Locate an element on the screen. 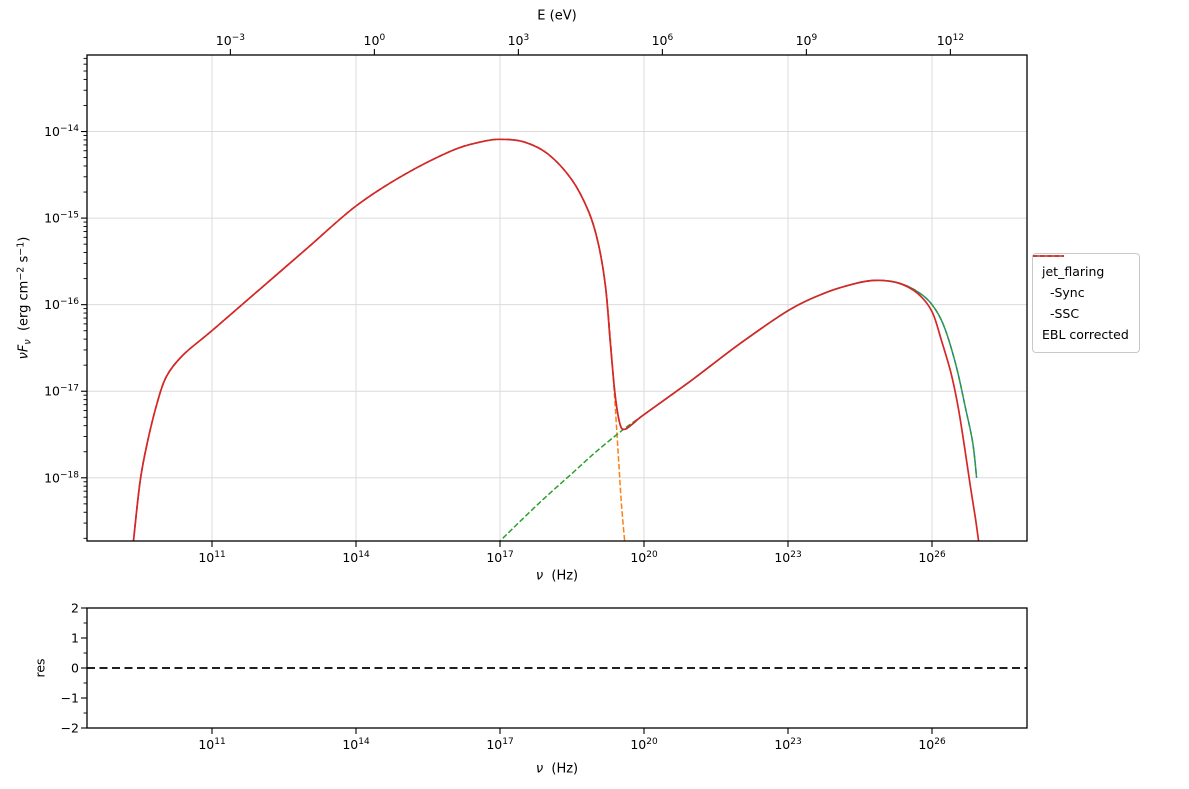 The image size is (1189, 789). tick-exponent: −3 is located at coordinates (238, 38).